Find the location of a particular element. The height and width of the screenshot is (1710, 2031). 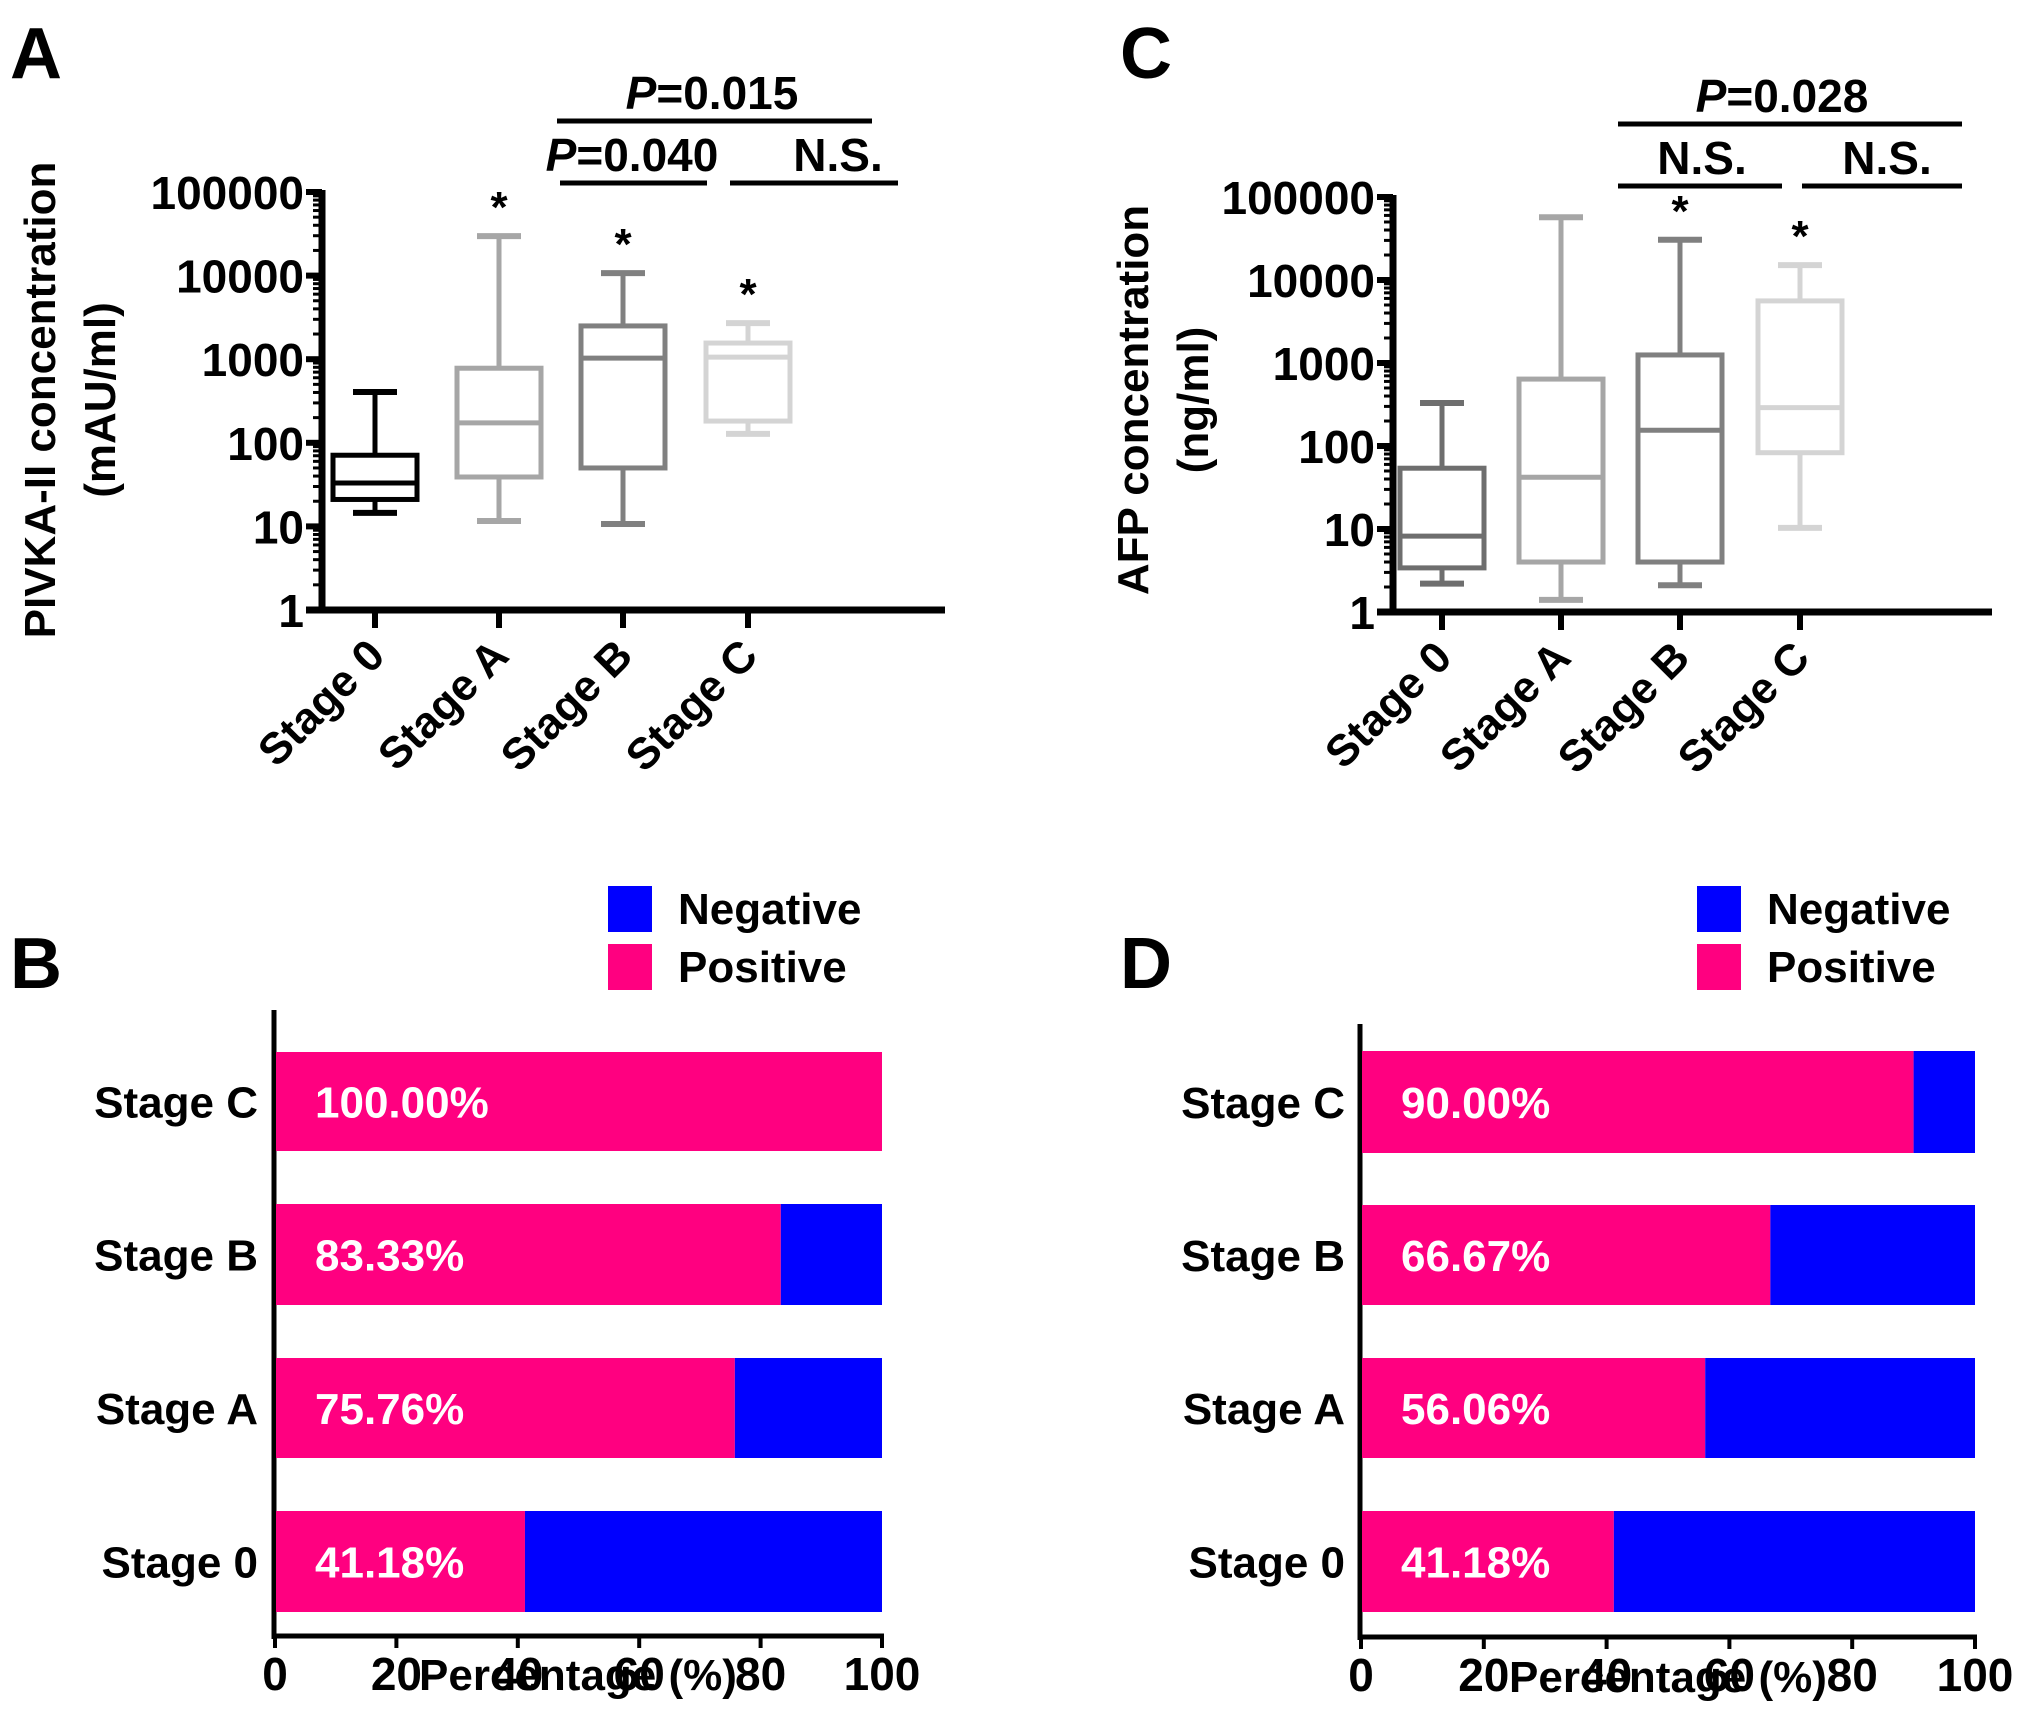

y-tick-label: 10000 is located at coordinates (1311, 281).